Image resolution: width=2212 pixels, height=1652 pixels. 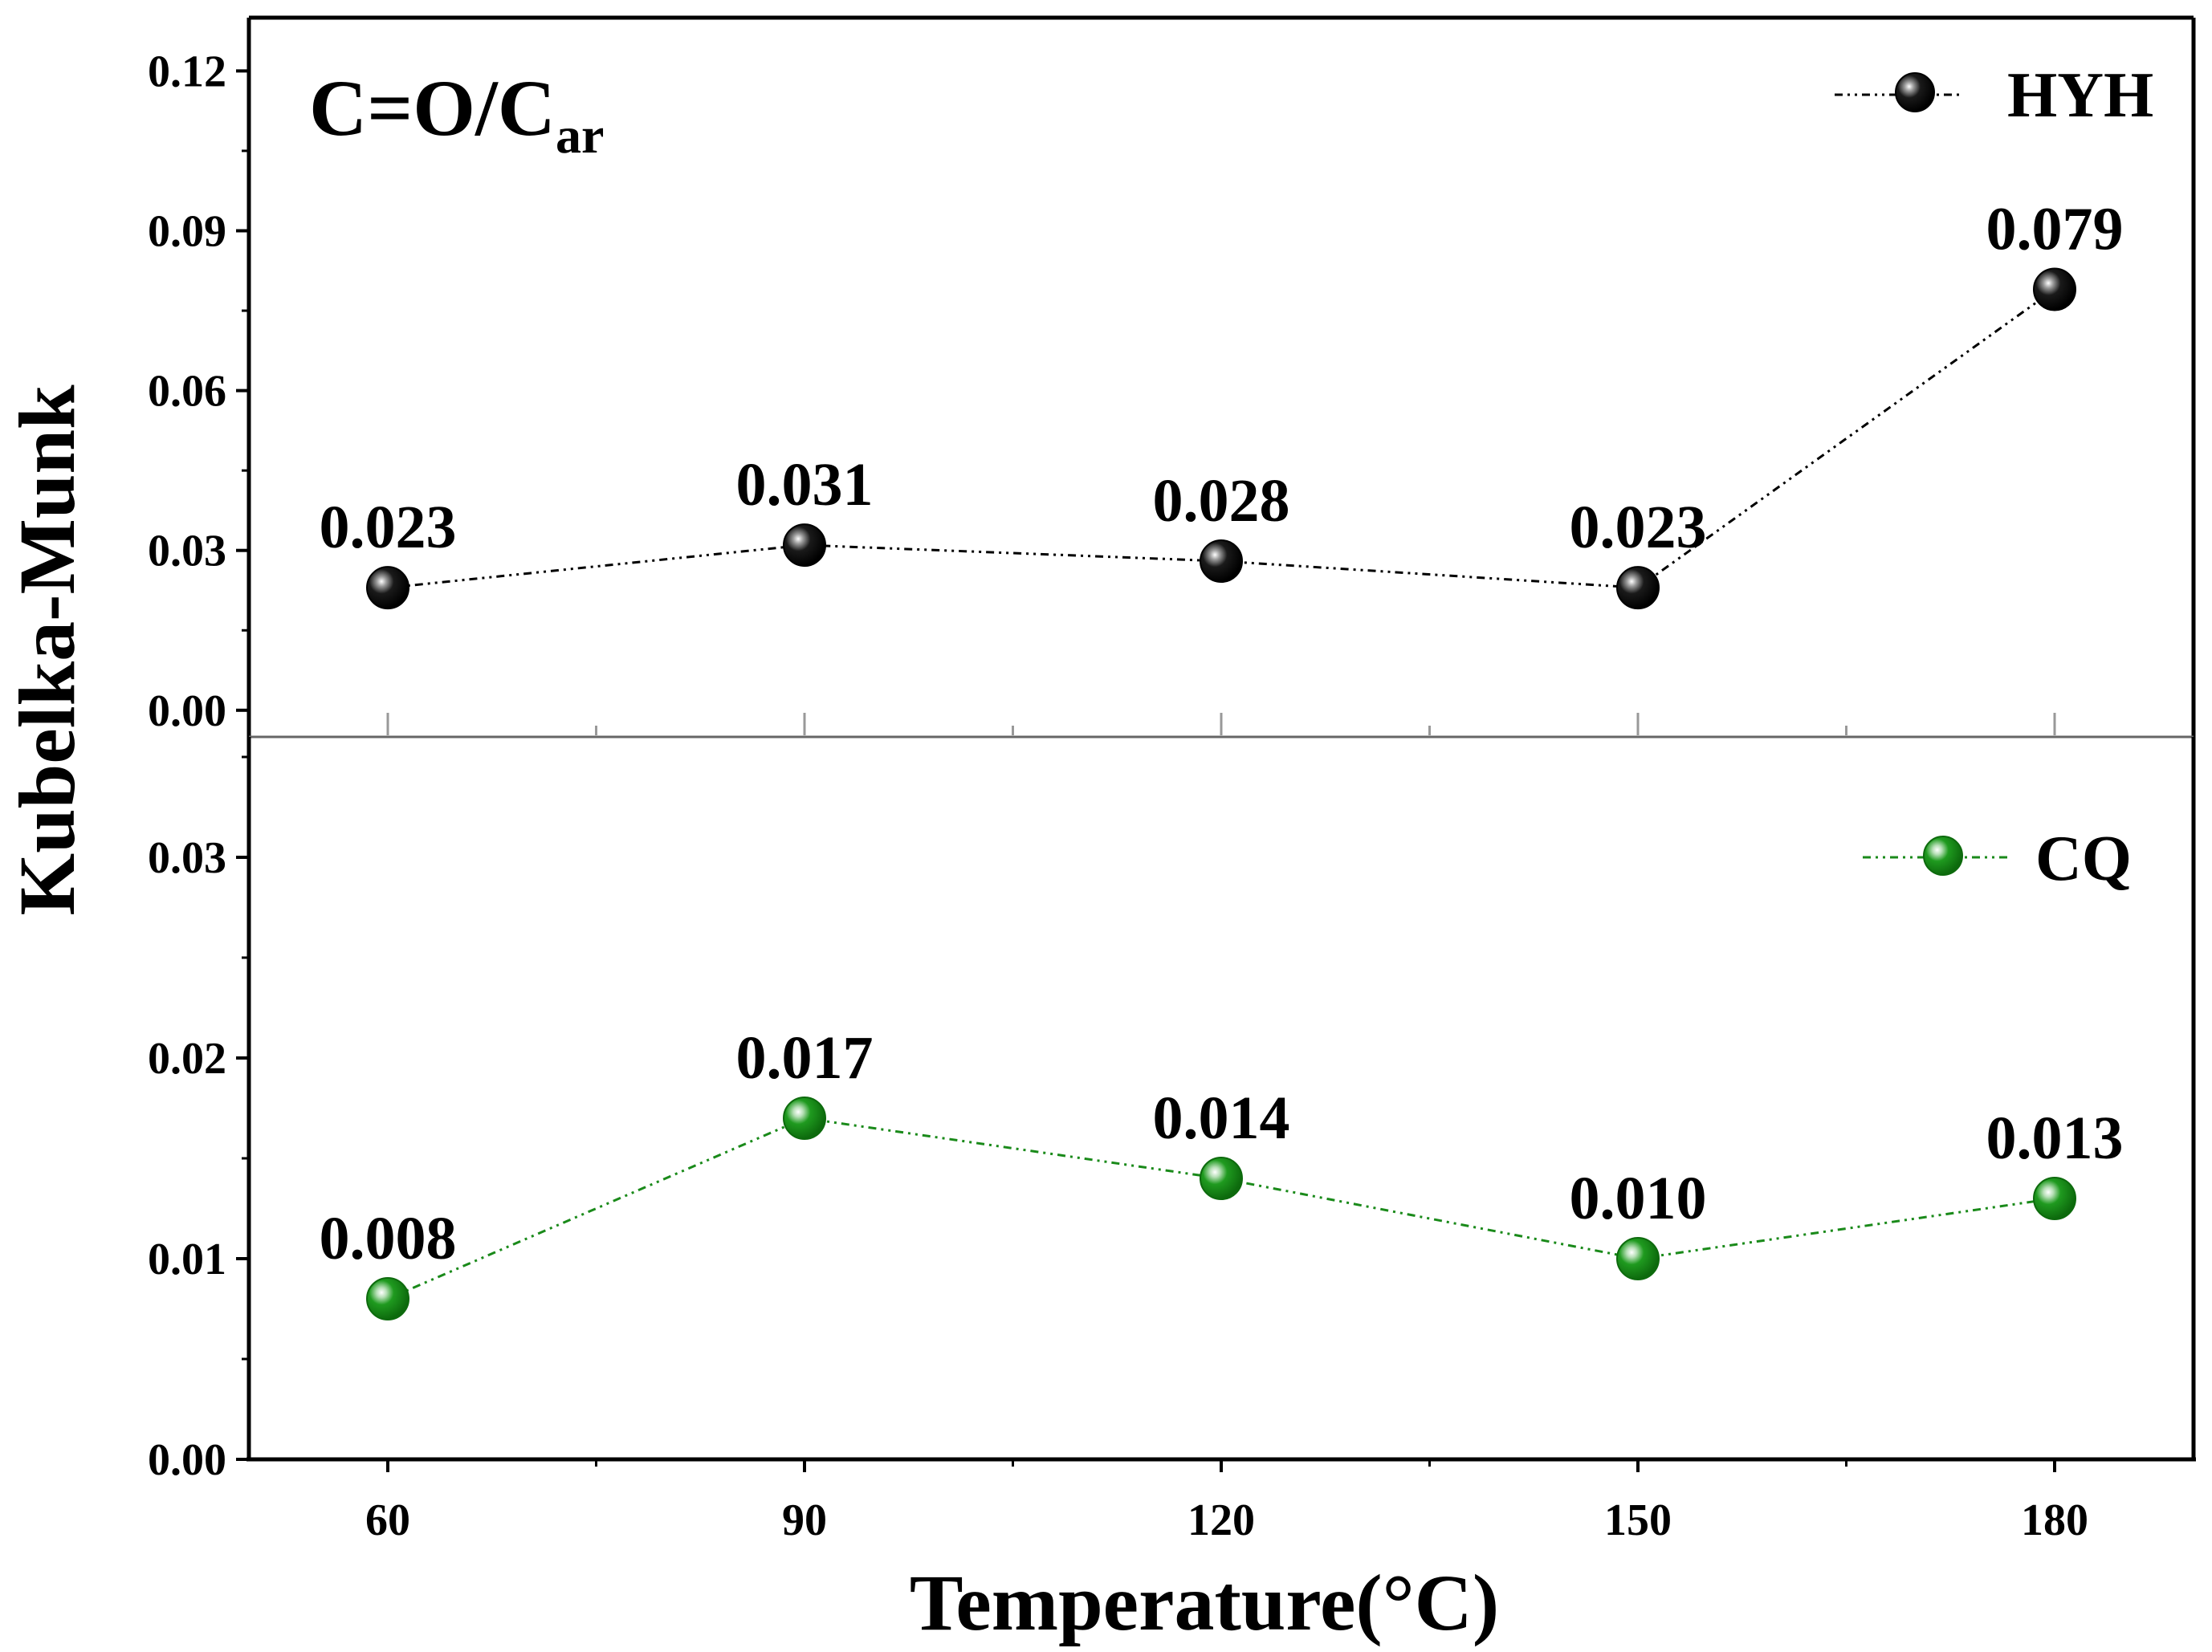 I want to click on x-axis-title: Temperature(°C), so click(x=1204, y=1602).